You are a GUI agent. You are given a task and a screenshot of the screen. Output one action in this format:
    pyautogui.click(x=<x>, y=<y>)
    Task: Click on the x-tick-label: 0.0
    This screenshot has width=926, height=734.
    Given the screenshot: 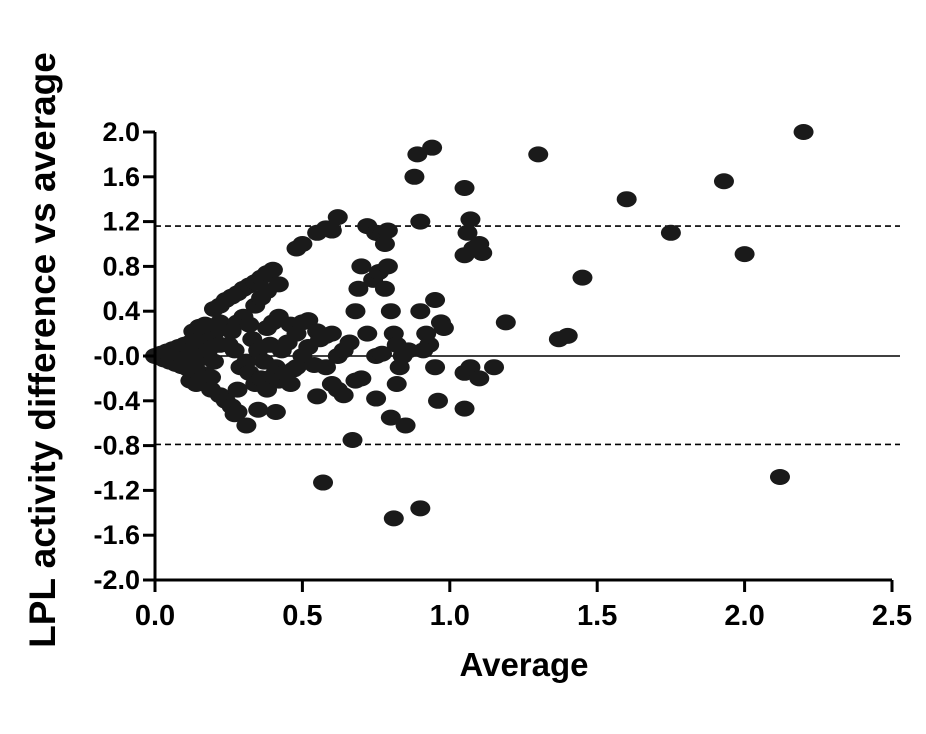 What is the action you would take?
    pyautogui.click(x=155, y=616)
    